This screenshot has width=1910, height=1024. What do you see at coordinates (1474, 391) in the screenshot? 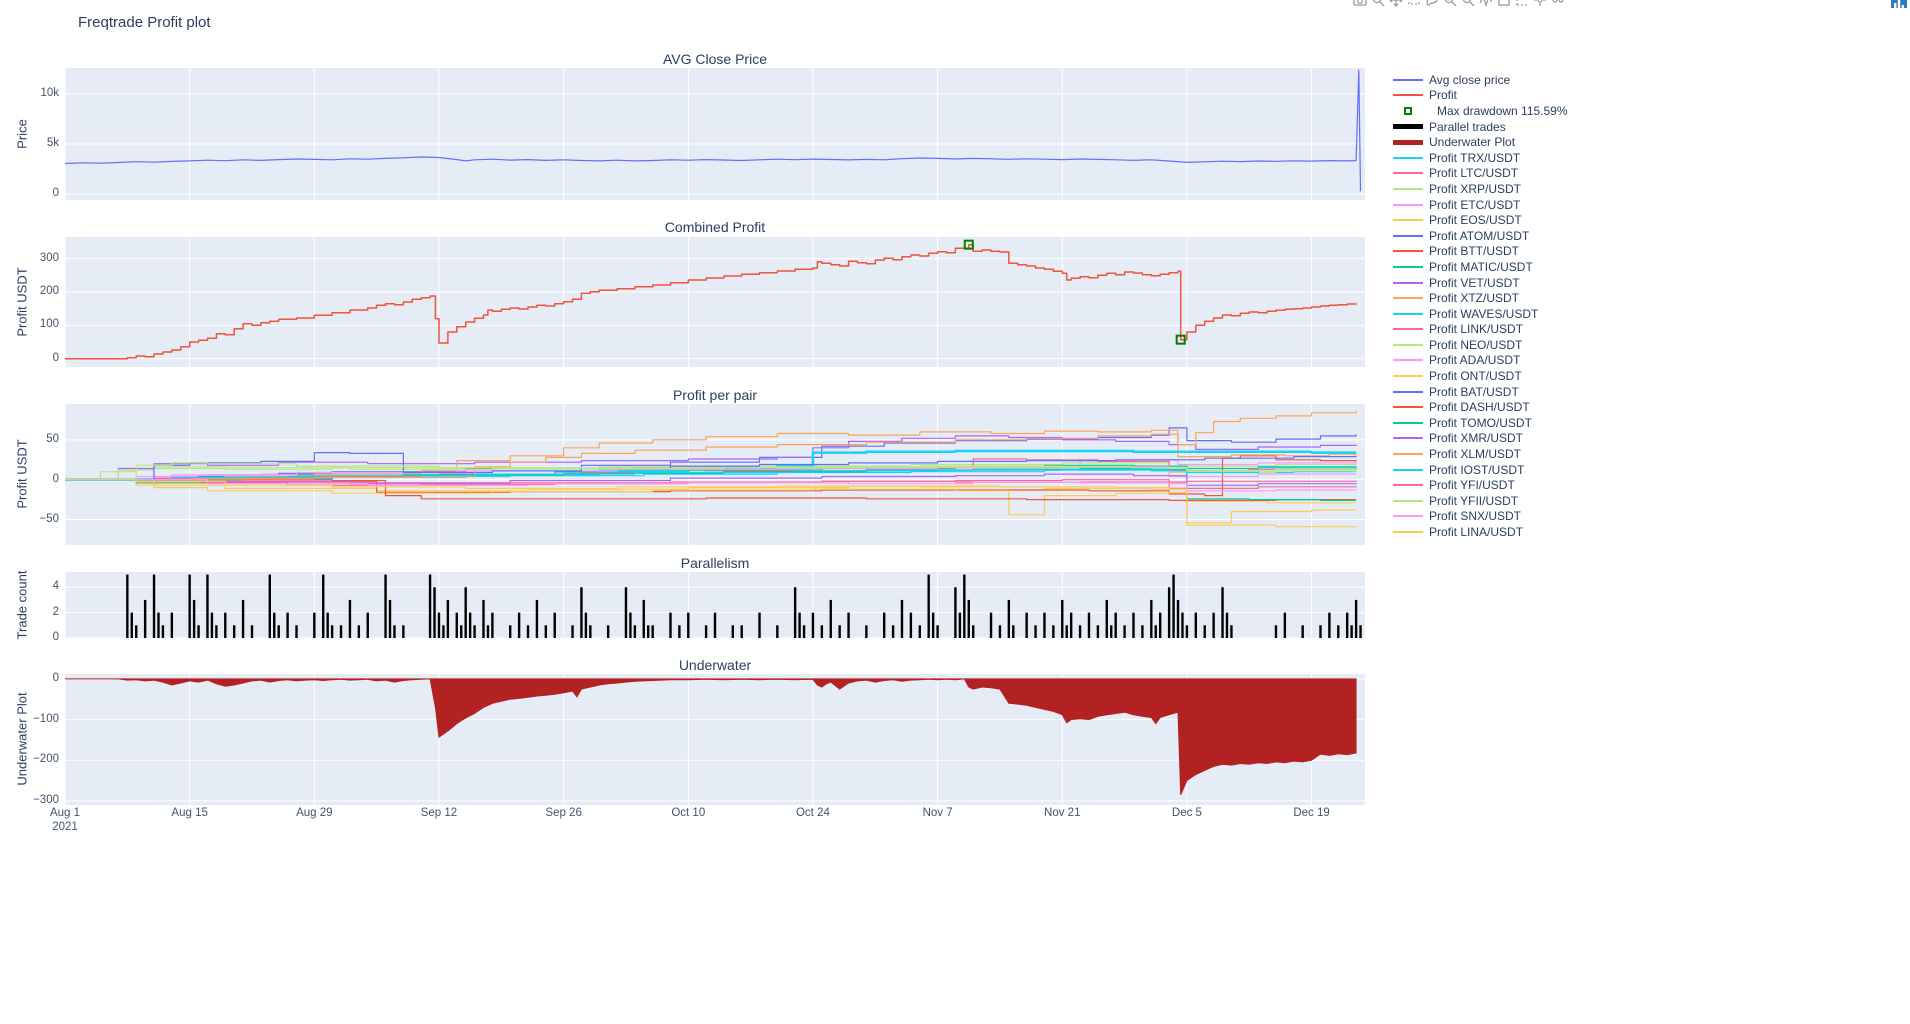
I see `legend-item-label: Profit BAT/USDT` at bounding box center [1474, 391].